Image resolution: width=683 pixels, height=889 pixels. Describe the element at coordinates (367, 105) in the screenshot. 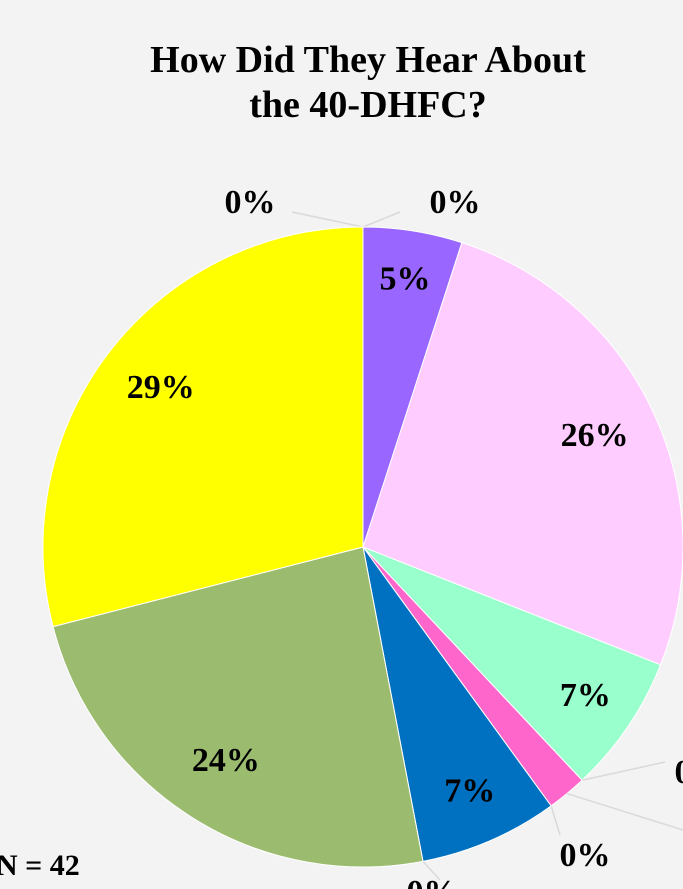

I see `chart-title: the 40-DHFC?` at that location.